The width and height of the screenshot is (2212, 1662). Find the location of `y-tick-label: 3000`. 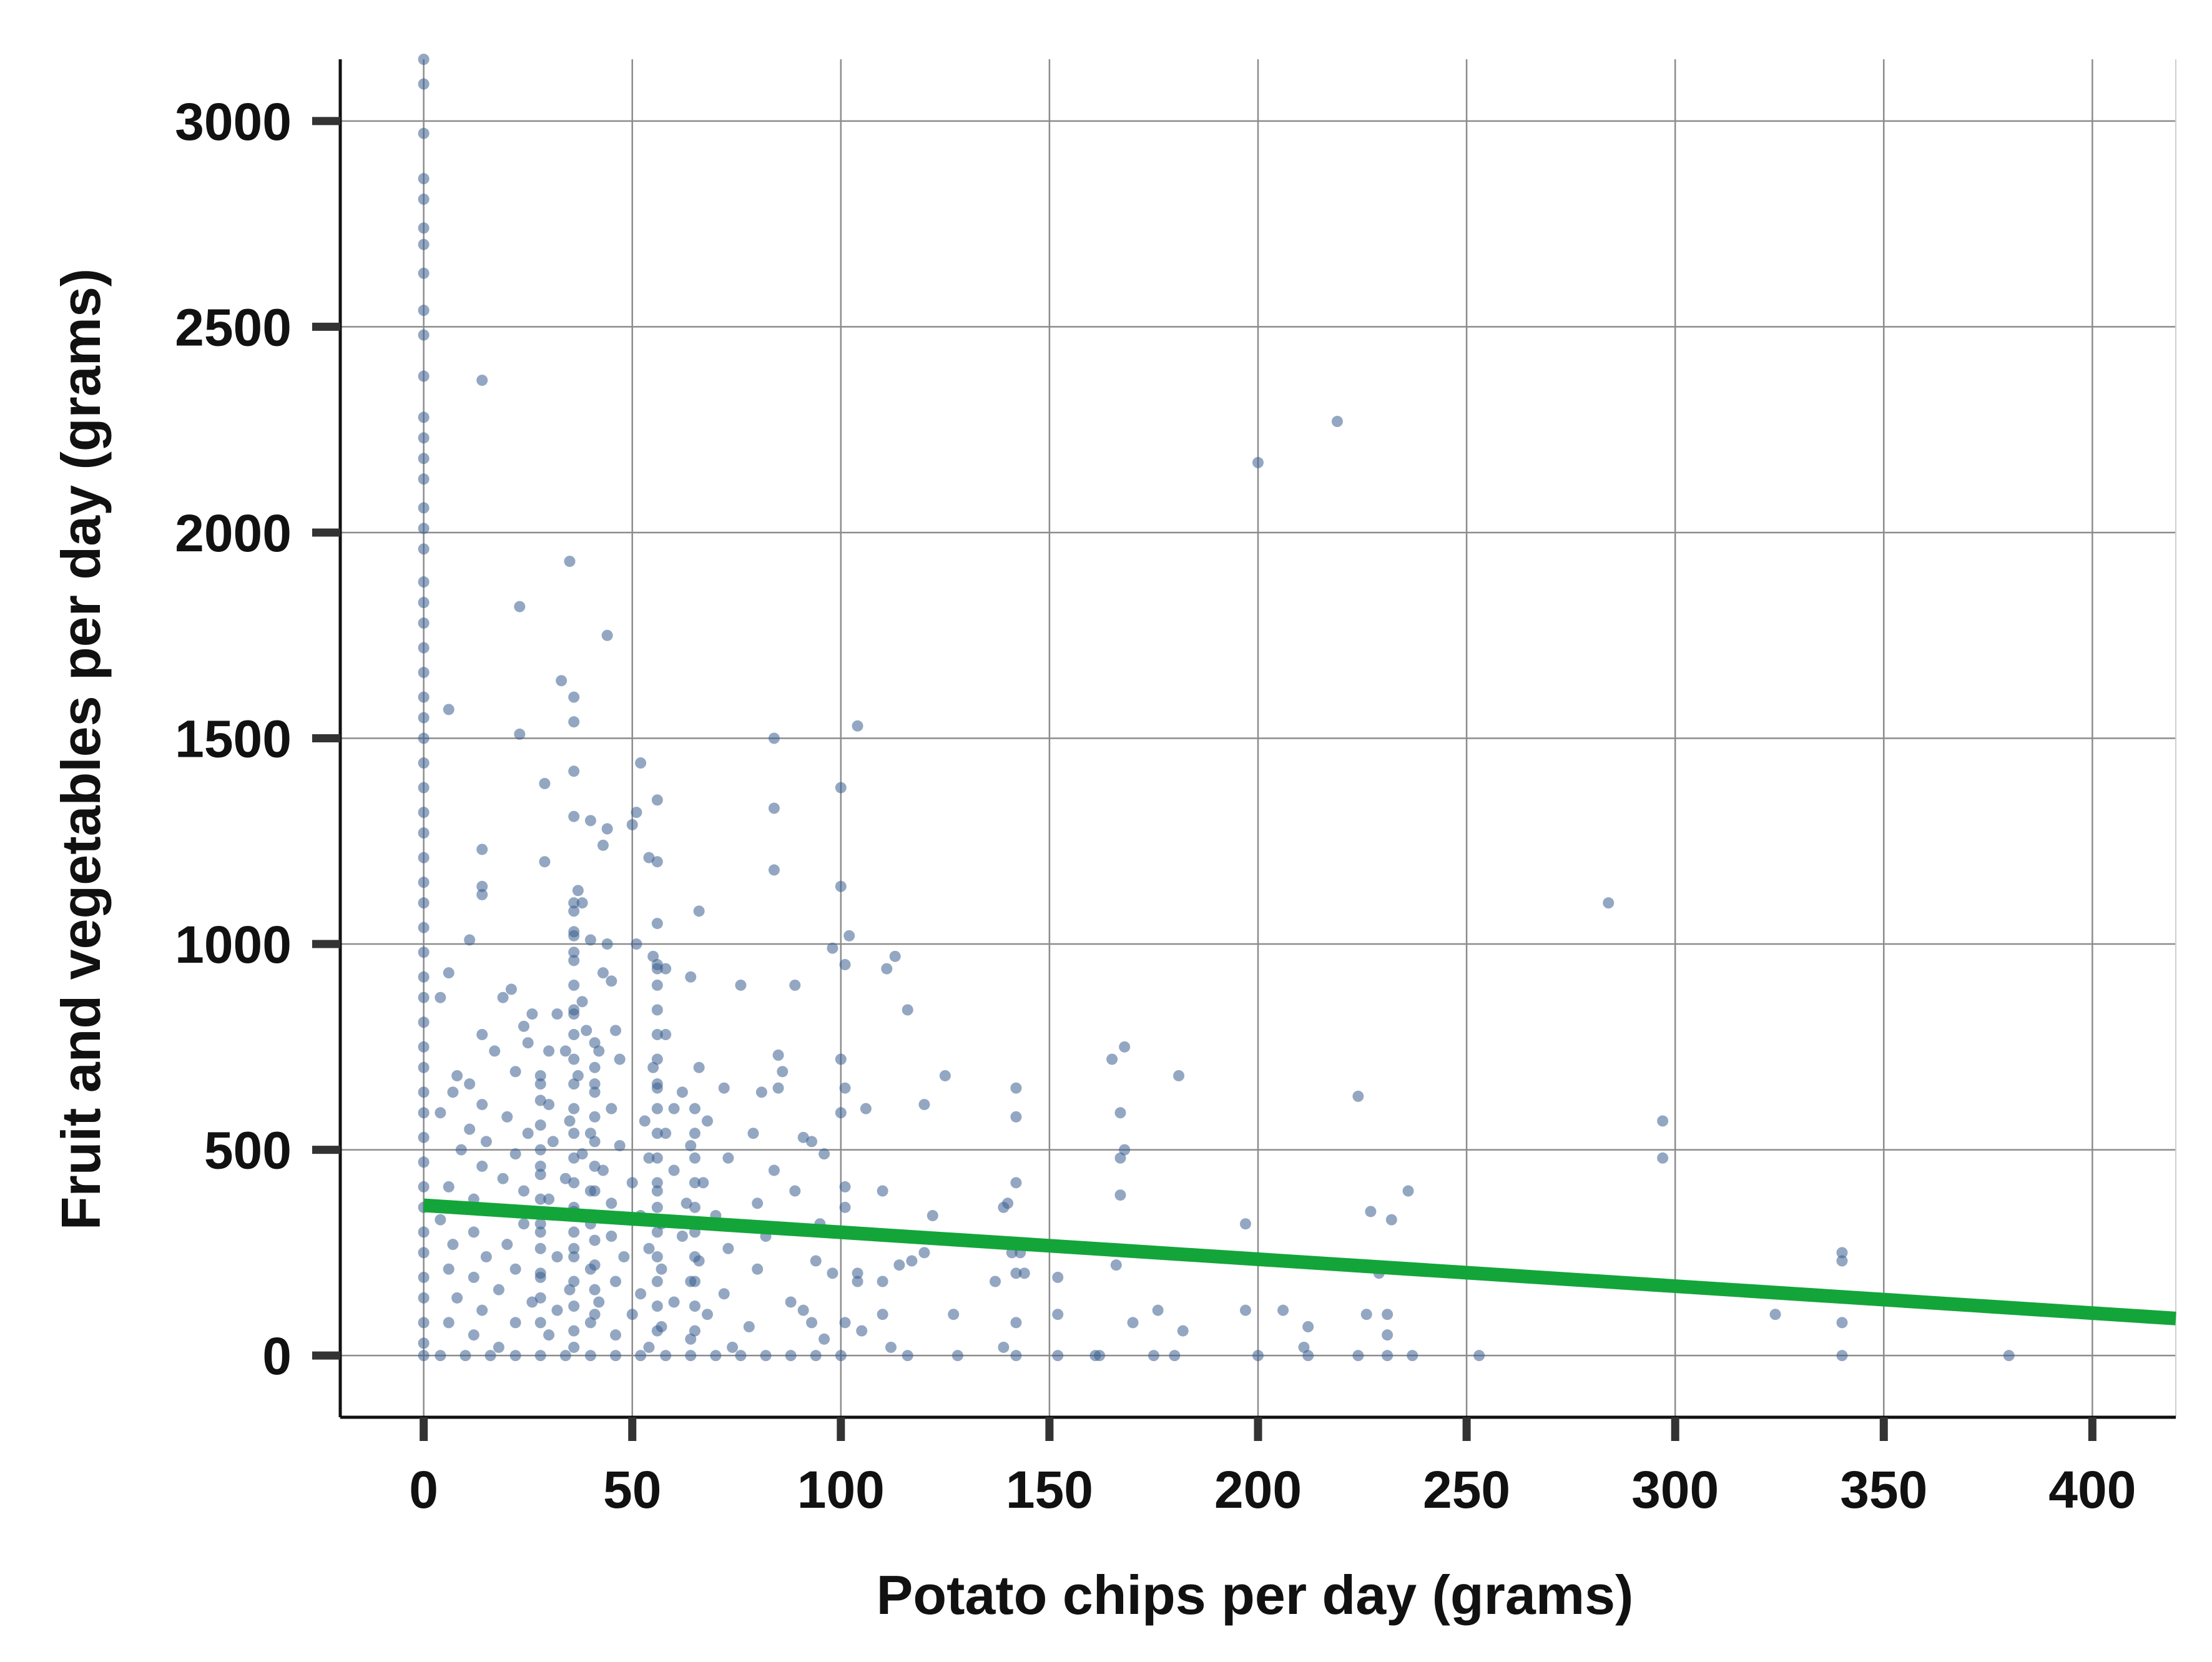

y-tick-label: 3000 is located at coordinates (233, 122).